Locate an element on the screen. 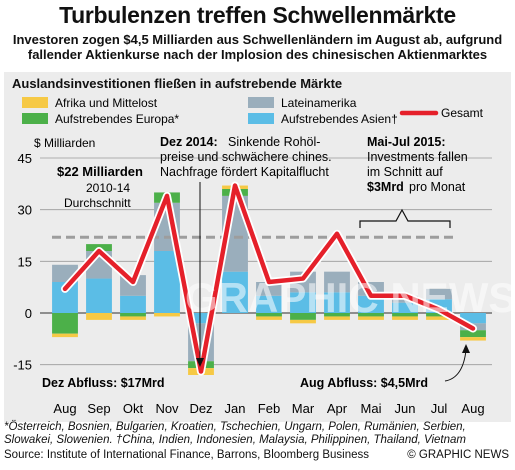  x-tick-label: Mai is located at coordinates (371, 408).